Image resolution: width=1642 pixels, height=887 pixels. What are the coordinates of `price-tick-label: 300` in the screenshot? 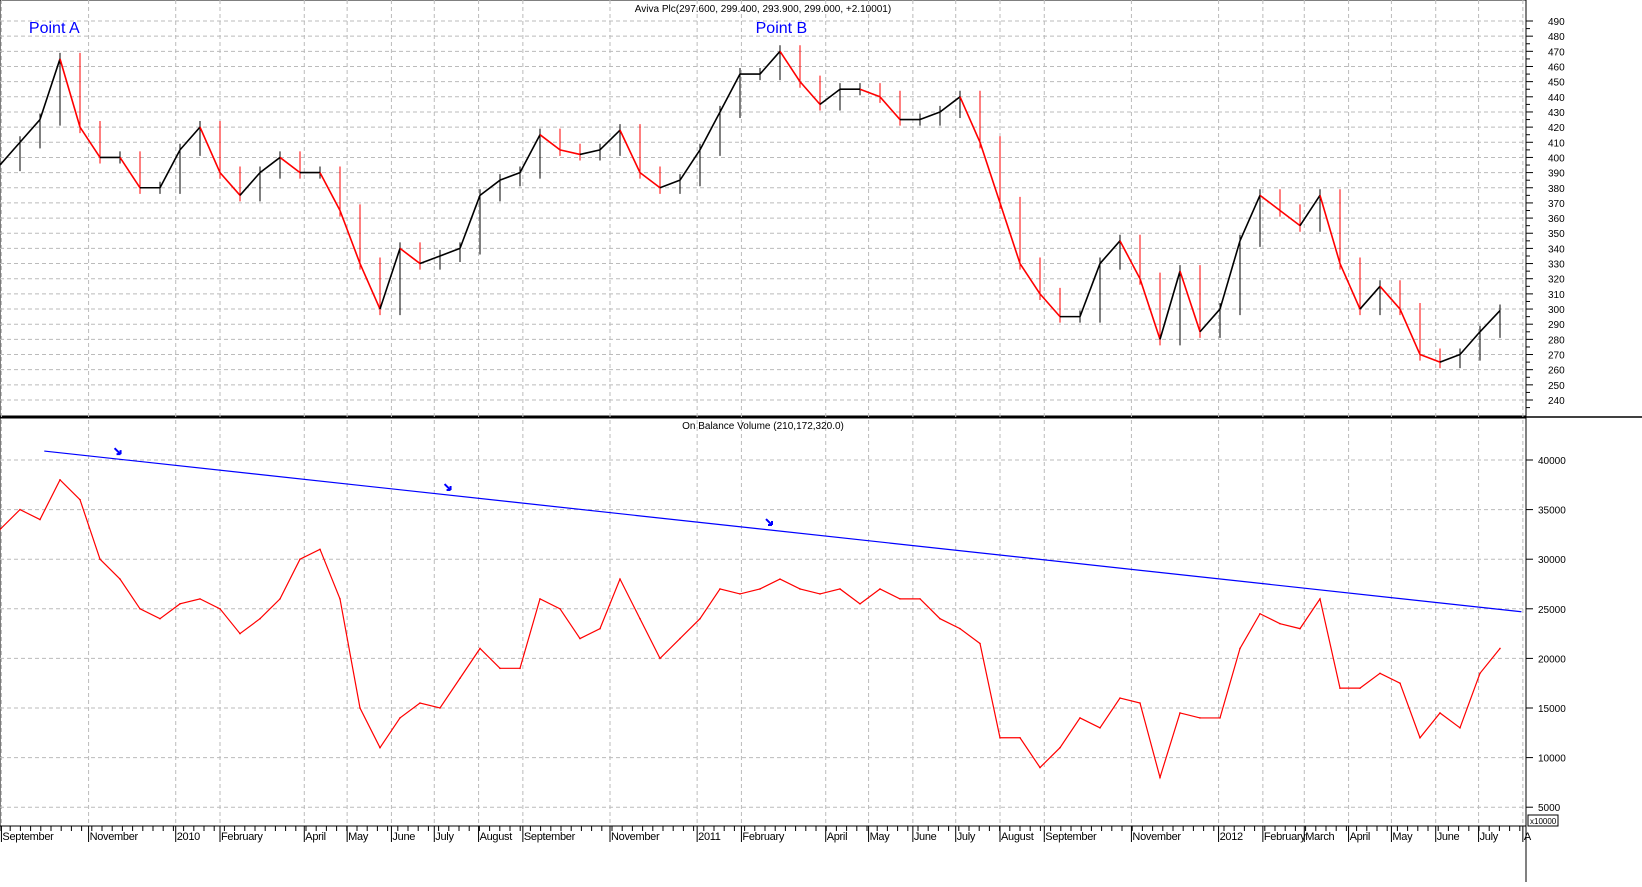 It's located at (1556, 310).